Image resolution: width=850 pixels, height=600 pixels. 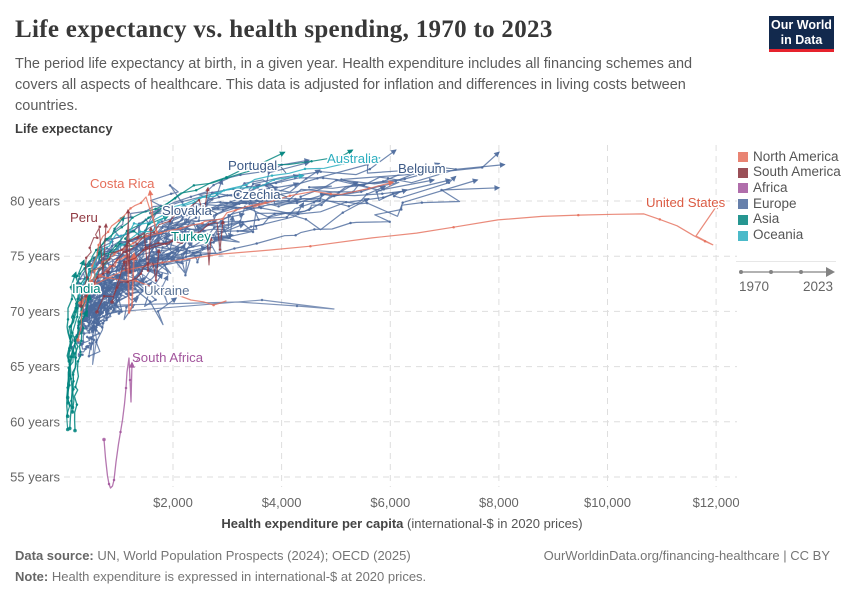 I want to click on svg-text: 55 years, so click(x=35, y=477).